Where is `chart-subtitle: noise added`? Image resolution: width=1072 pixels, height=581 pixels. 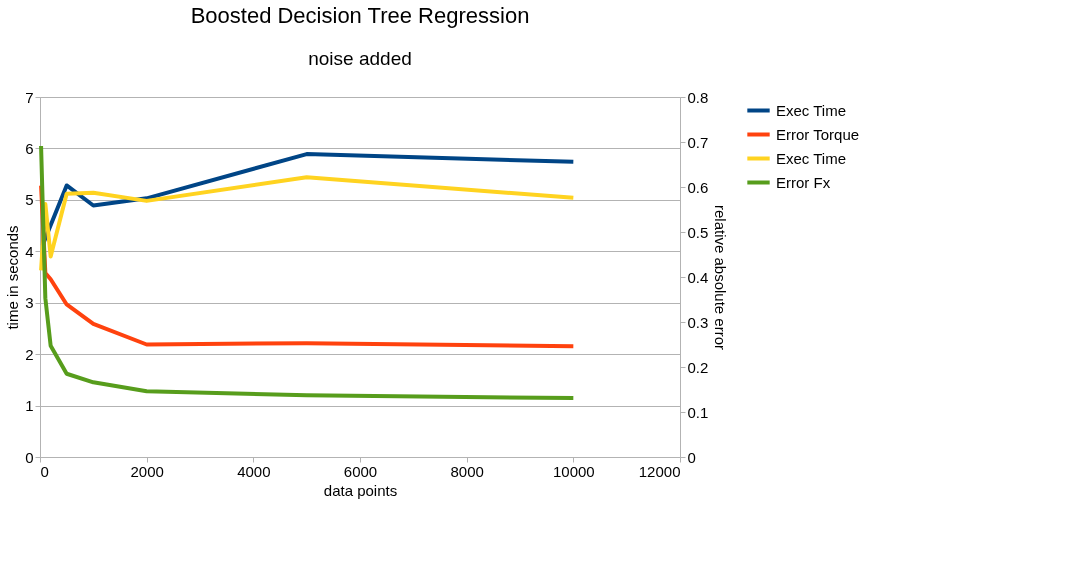
chart-subtitle: noise added is located at coordinates (360, 58).